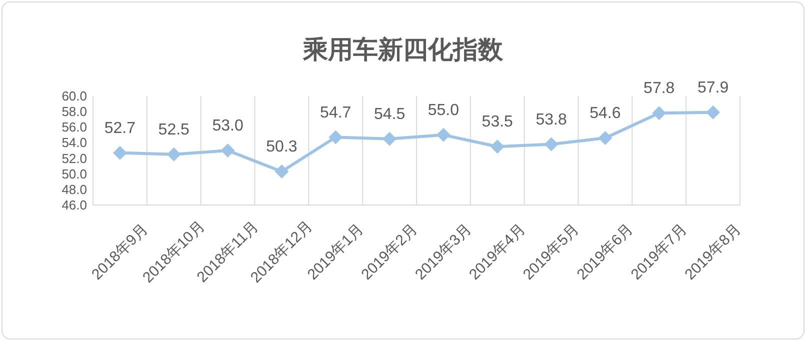 The width and height of the screenshot is (806, 341). Describe the element at coordinates (120, 128) in the screenshot. I see `data-label: 52.7` at that location.